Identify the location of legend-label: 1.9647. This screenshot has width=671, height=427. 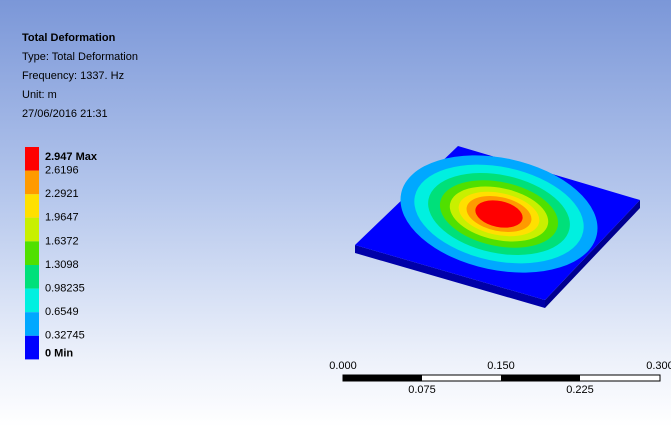
(62, 218).